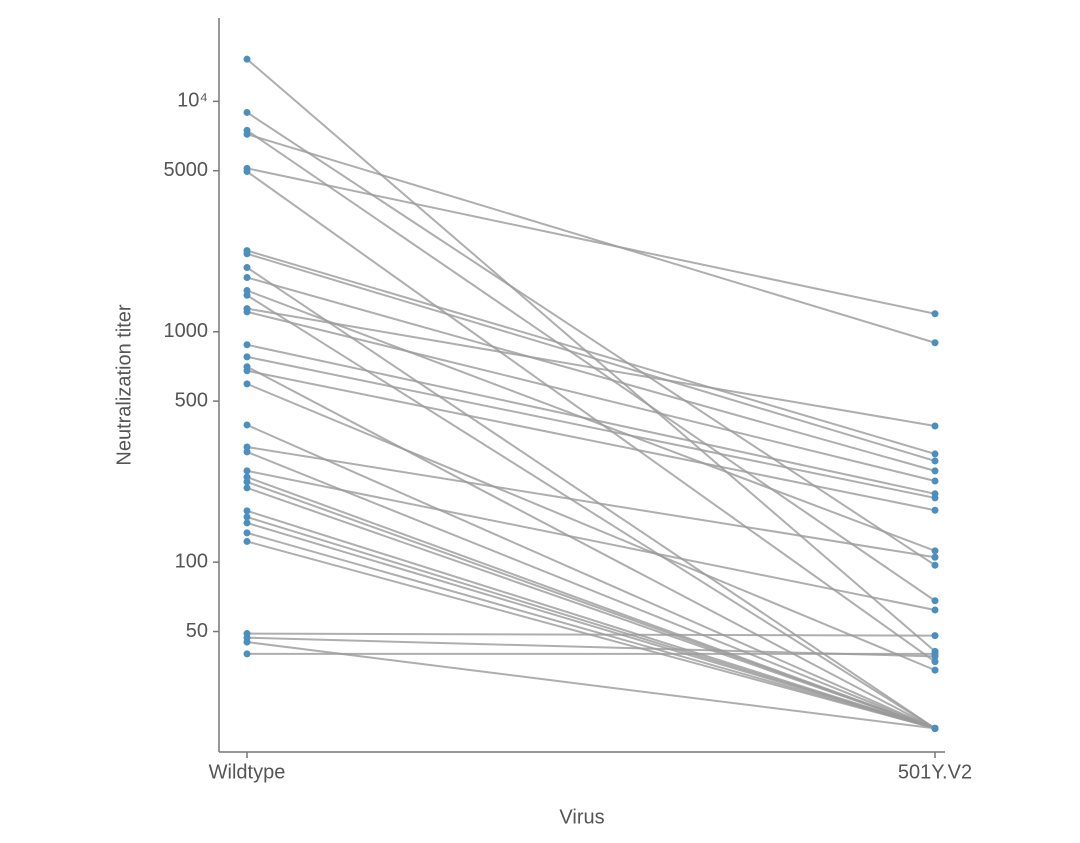 This screenshot has width=1080, height=843. What do you see at coordinates (935, 772) in the screenshot?
I see `x-tick-label: 501Y.V2` at bounding box center [935, 772].